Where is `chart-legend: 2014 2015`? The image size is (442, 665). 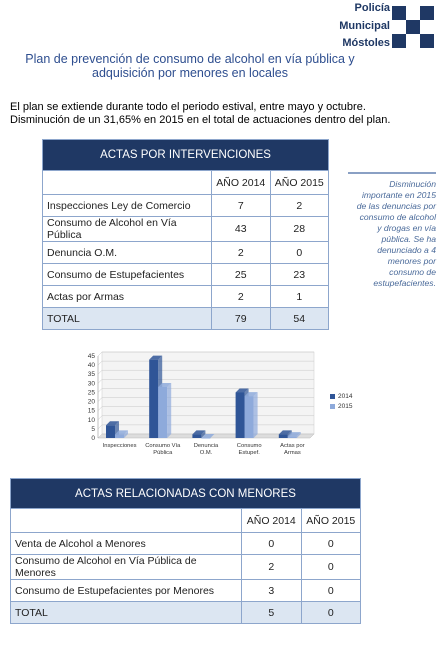
chart-legend: 2014 2015 is located at coordinates (341, 402).